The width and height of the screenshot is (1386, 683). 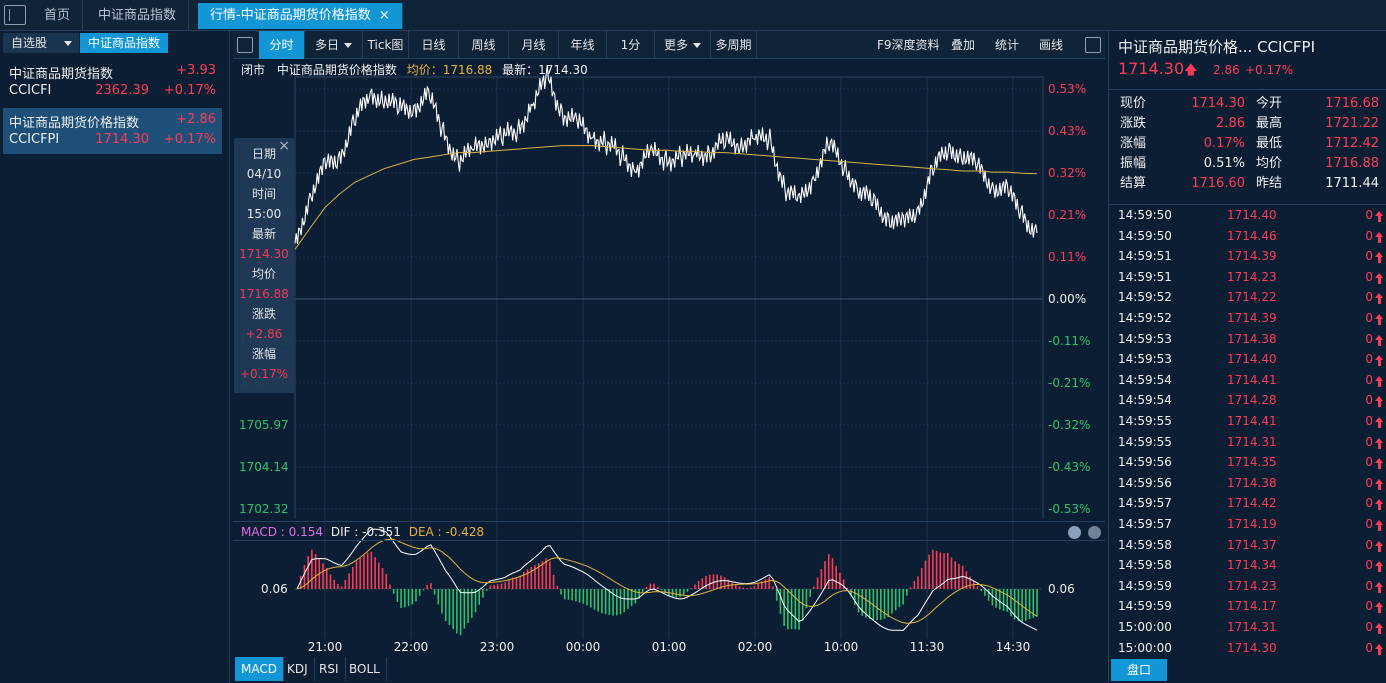 I want to click on tick-price: 1714.40, so click(x=1252, y=359).